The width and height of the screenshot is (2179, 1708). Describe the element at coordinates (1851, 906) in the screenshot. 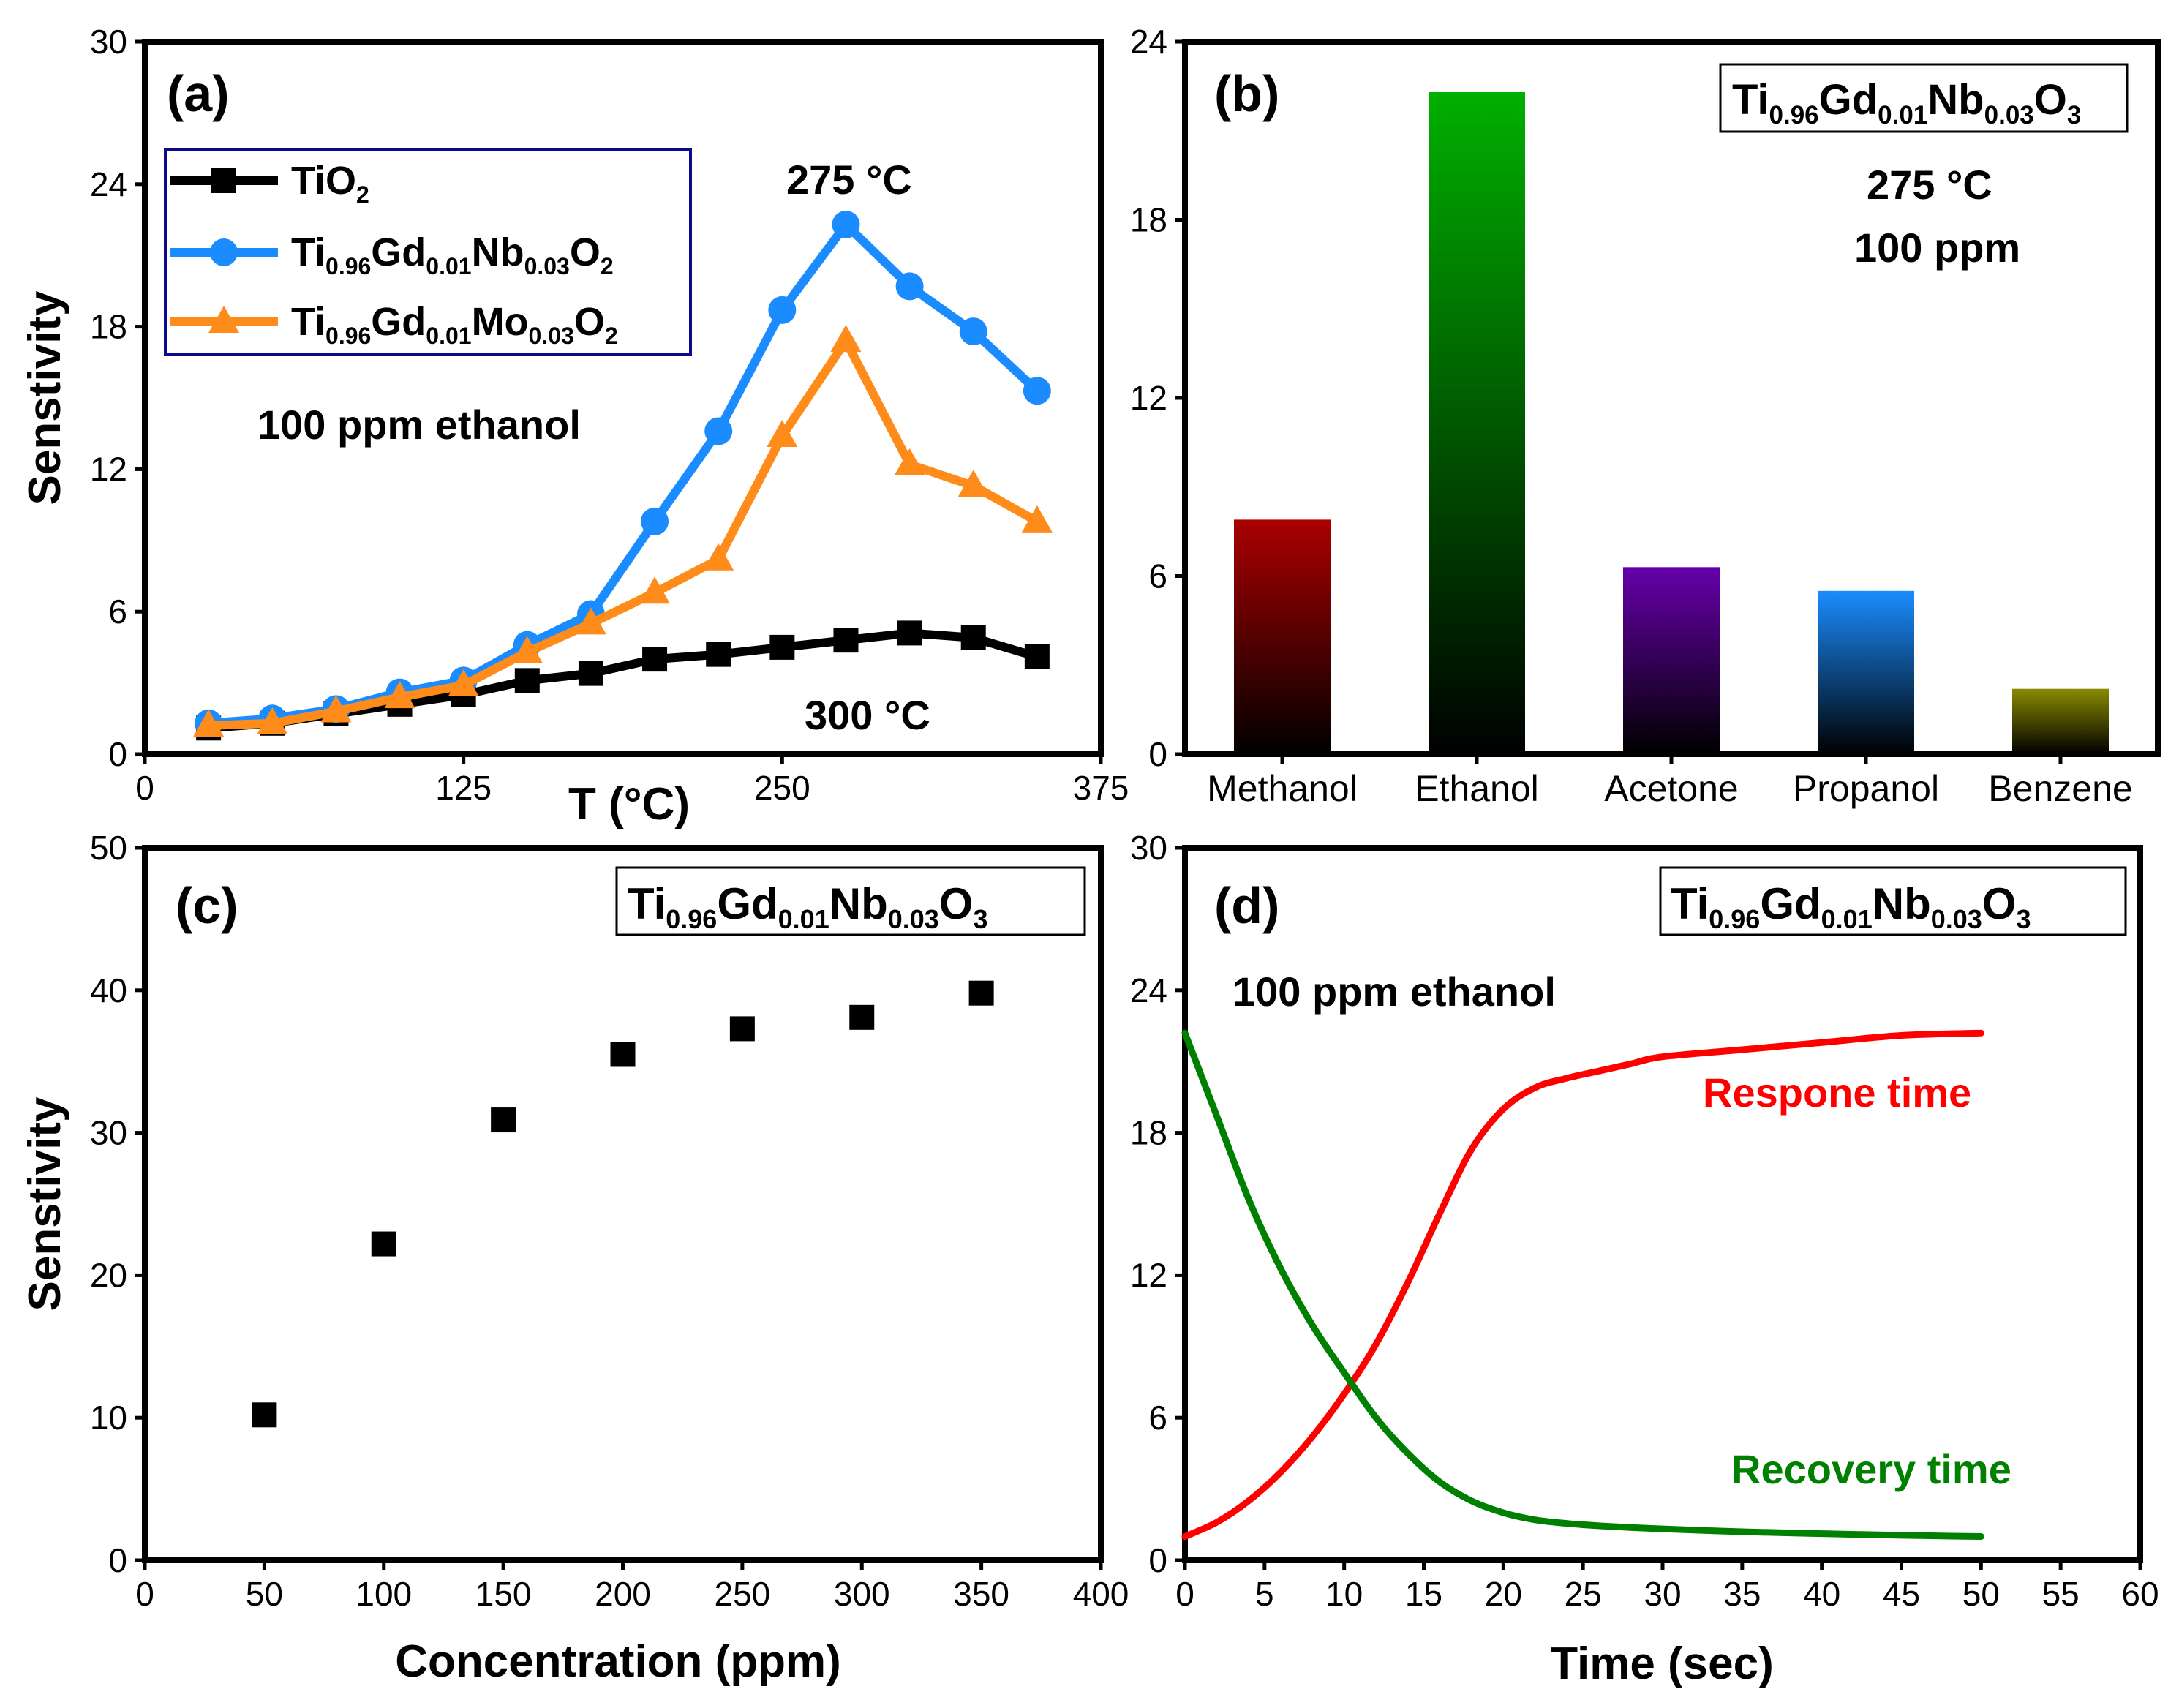

I see `panel-d-formula: Ti0.96Gd0.01Nb0.03O3` at that location.